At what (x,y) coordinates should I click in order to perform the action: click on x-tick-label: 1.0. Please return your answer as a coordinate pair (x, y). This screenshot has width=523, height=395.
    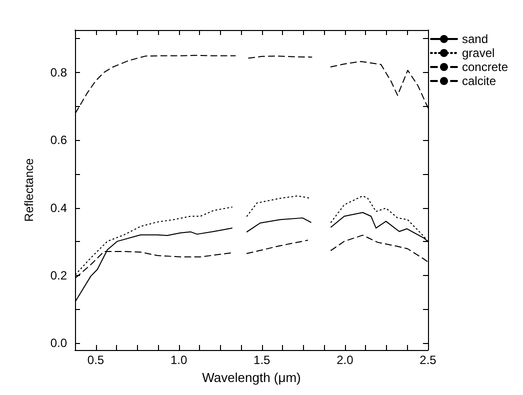
    Looking at the image, I should click on (179, 360).